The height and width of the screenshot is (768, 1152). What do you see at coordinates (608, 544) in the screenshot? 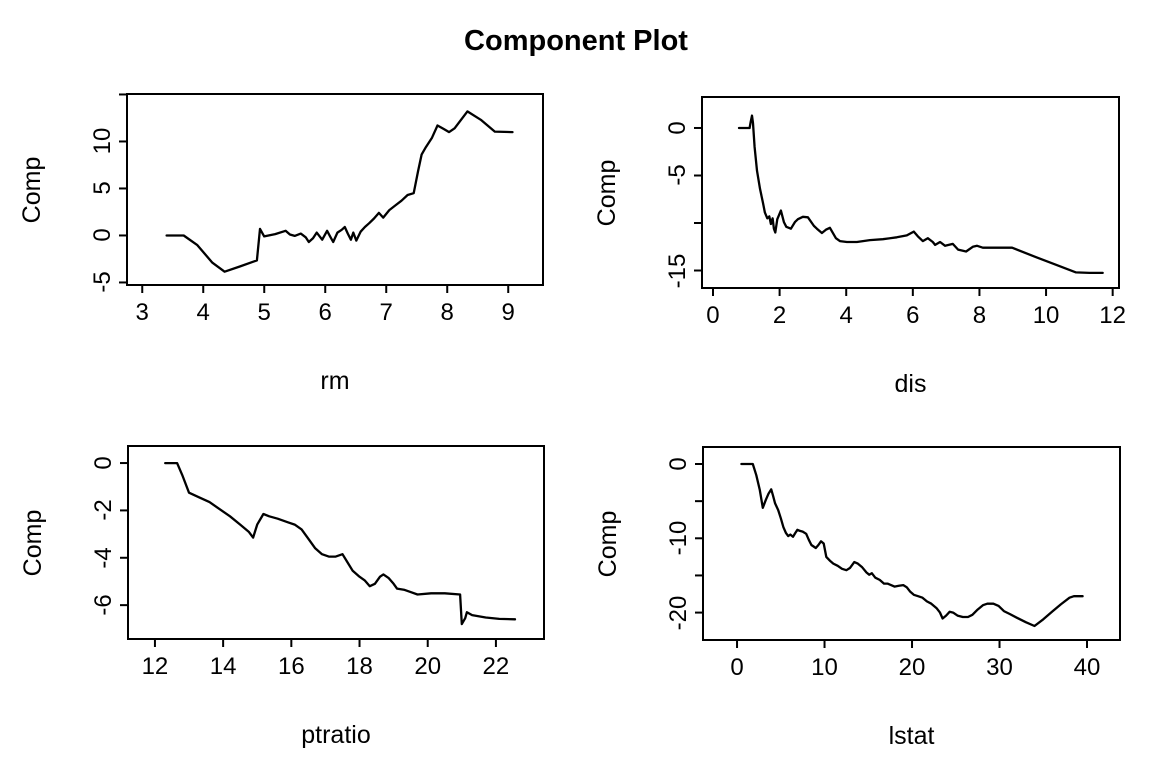
I see `y-axis-label-lstat: Comp` at bounding box center [608, 544].